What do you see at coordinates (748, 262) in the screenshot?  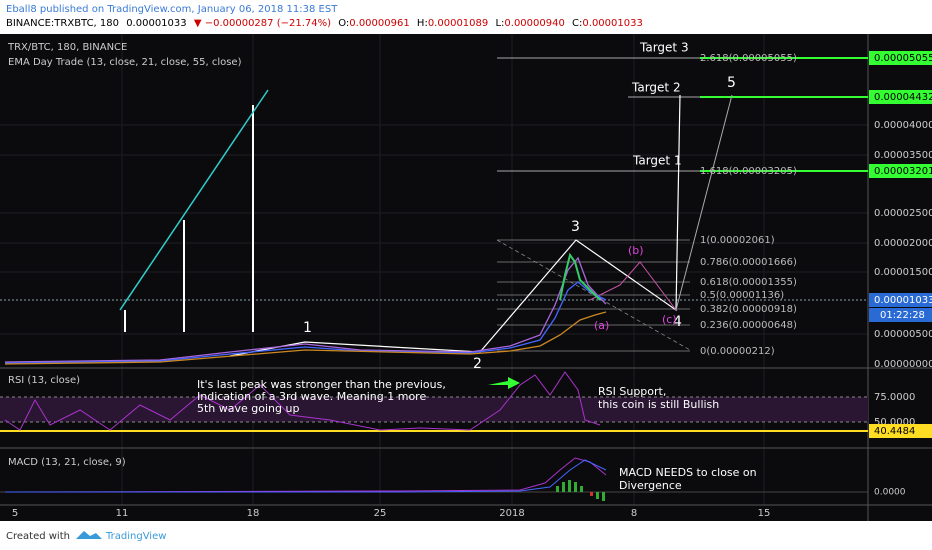 I see `label: 0.786(0.00001666)` at bounding box center [748, 262].